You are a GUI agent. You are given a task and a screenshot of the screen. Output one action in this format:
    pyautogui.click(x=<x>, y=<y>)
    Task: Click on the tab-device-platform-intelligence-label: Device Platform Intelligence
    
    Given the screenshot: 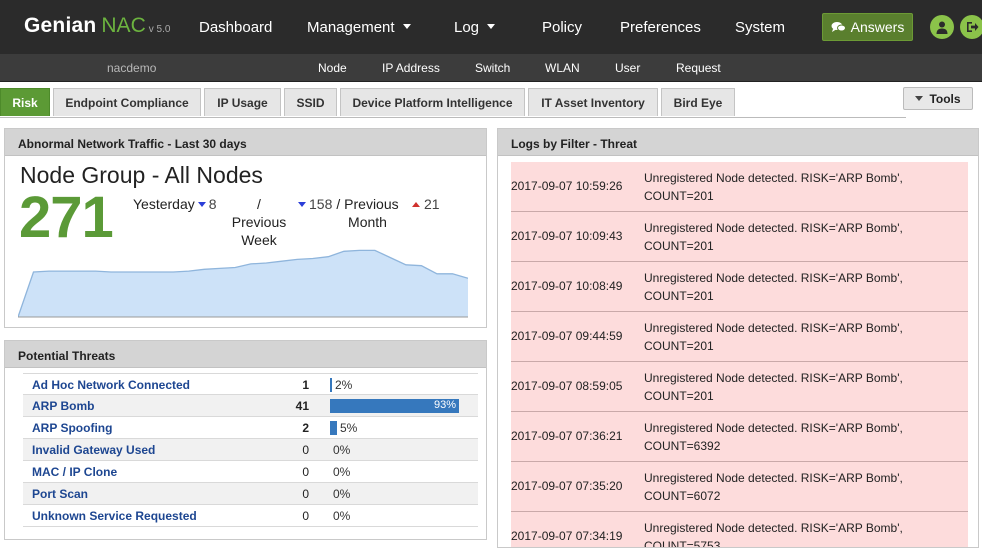 What is the action you would take?
    pyautogui.click(x=432, y=102)
    